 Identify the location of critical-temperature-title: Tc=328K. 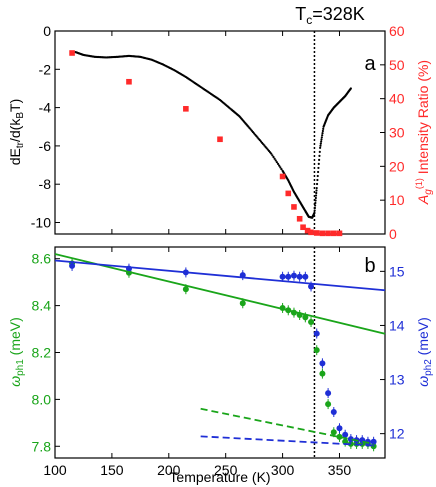
(330, 15).